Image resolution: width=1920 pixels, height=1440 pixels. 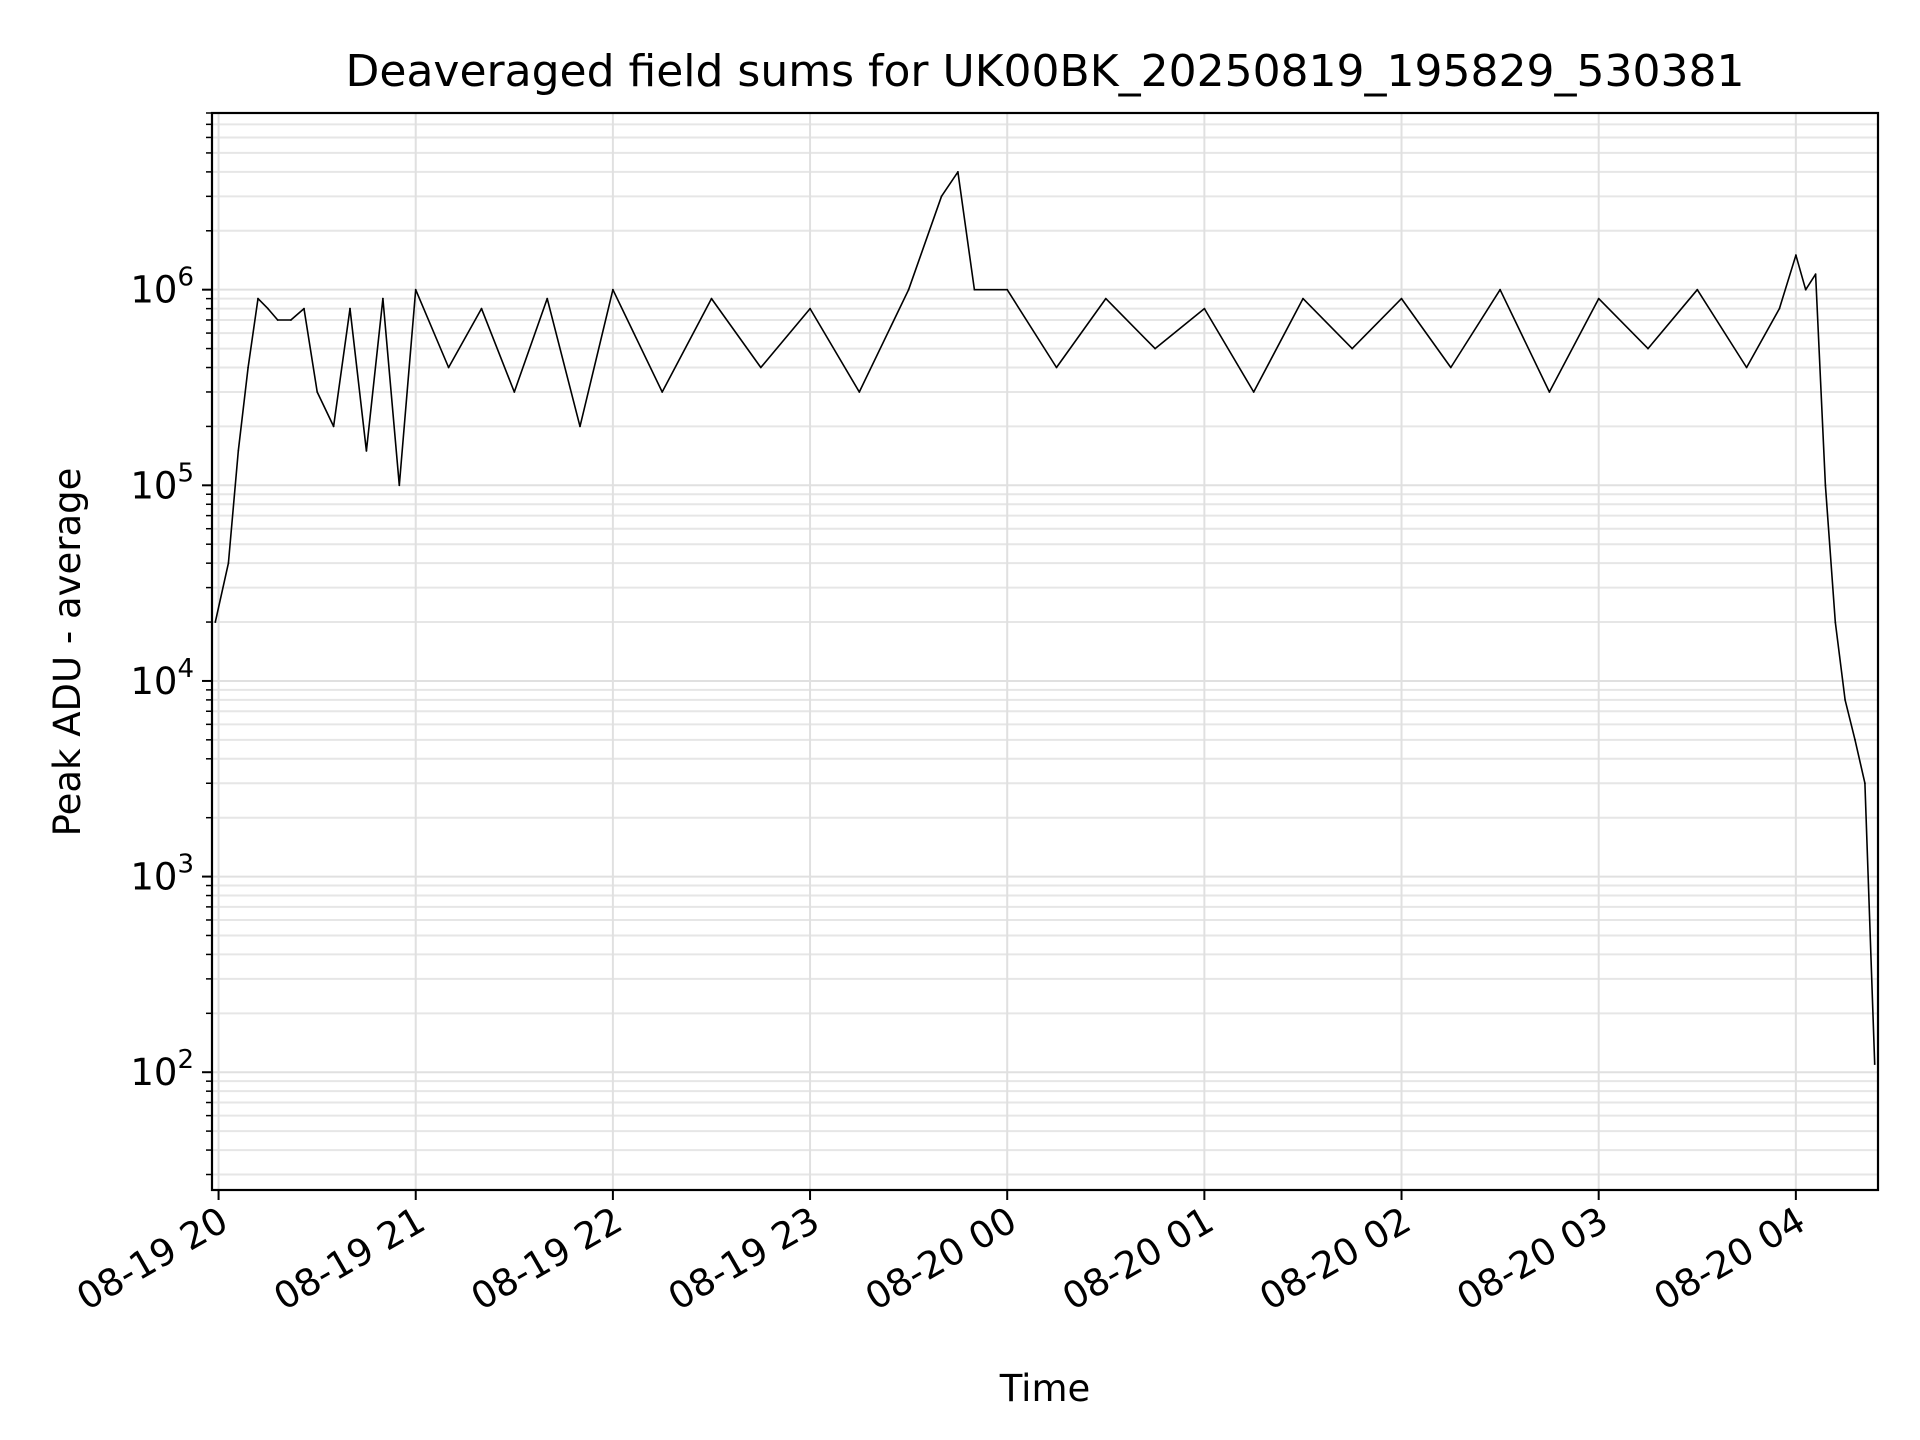 I want to click on y-tick-label: 10³, so click(x=162, y=874).